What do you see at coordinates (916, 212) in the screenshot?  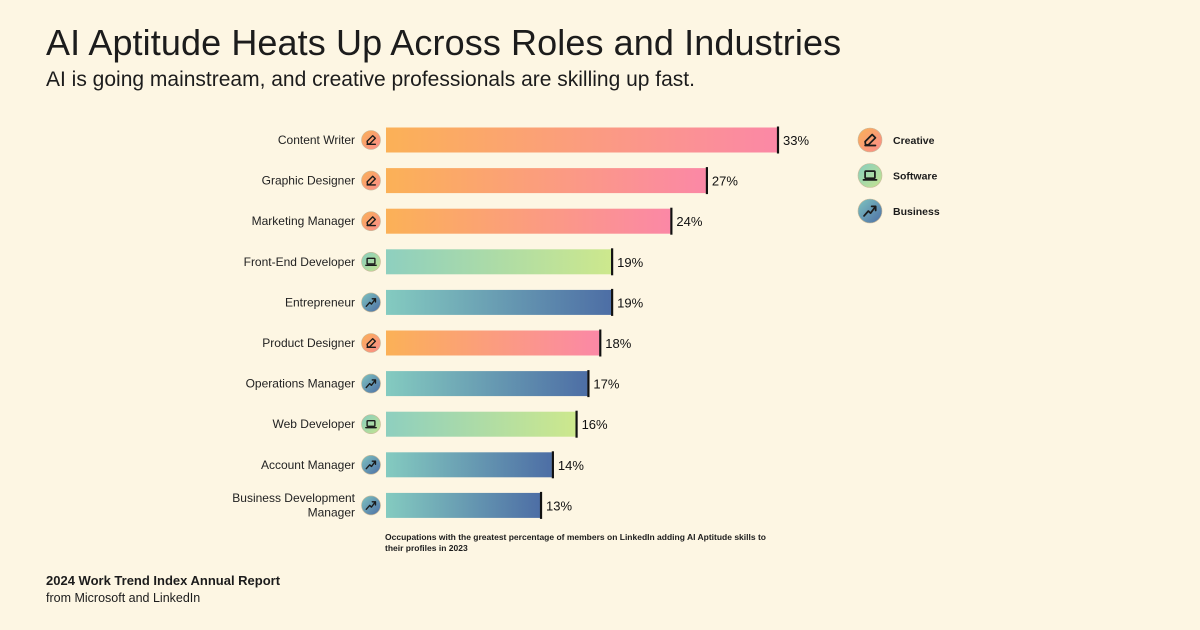 I see `legend-label: Business` at bounding box center [916, 212].